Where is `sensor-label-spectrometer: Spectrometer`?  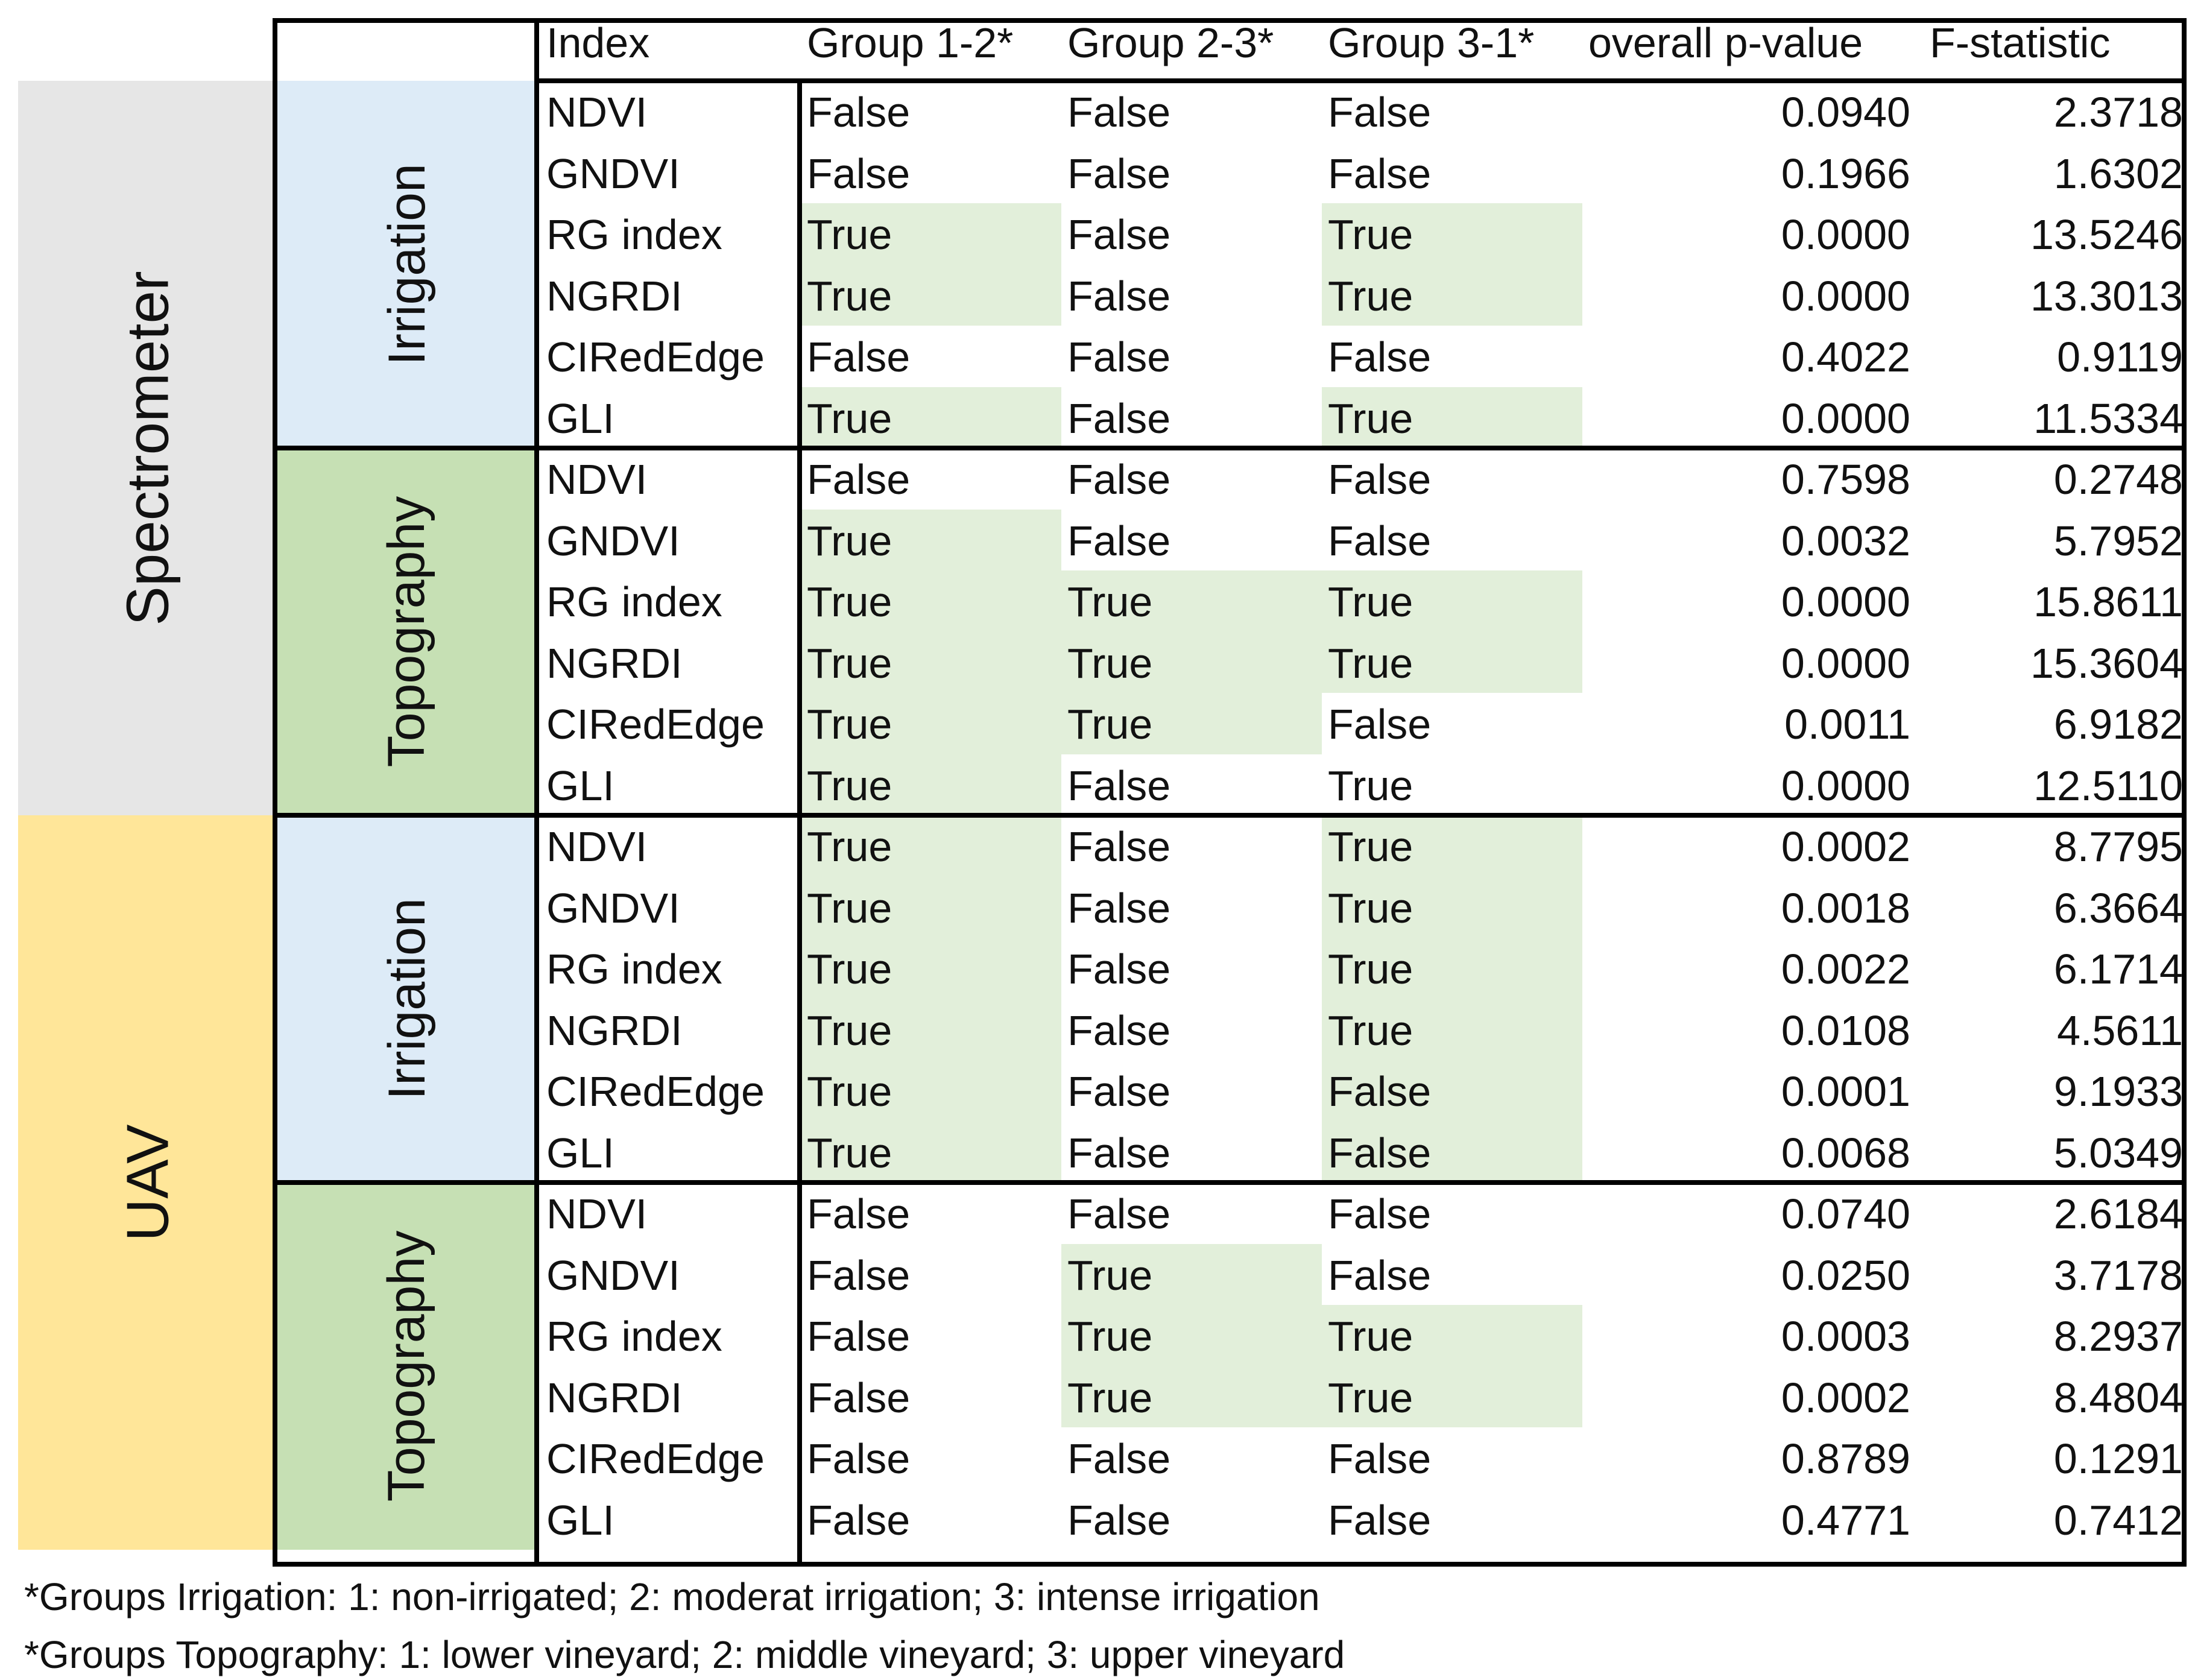 sensor-label-spectrometer: Spectrometer is located at coordinates (147, 448).